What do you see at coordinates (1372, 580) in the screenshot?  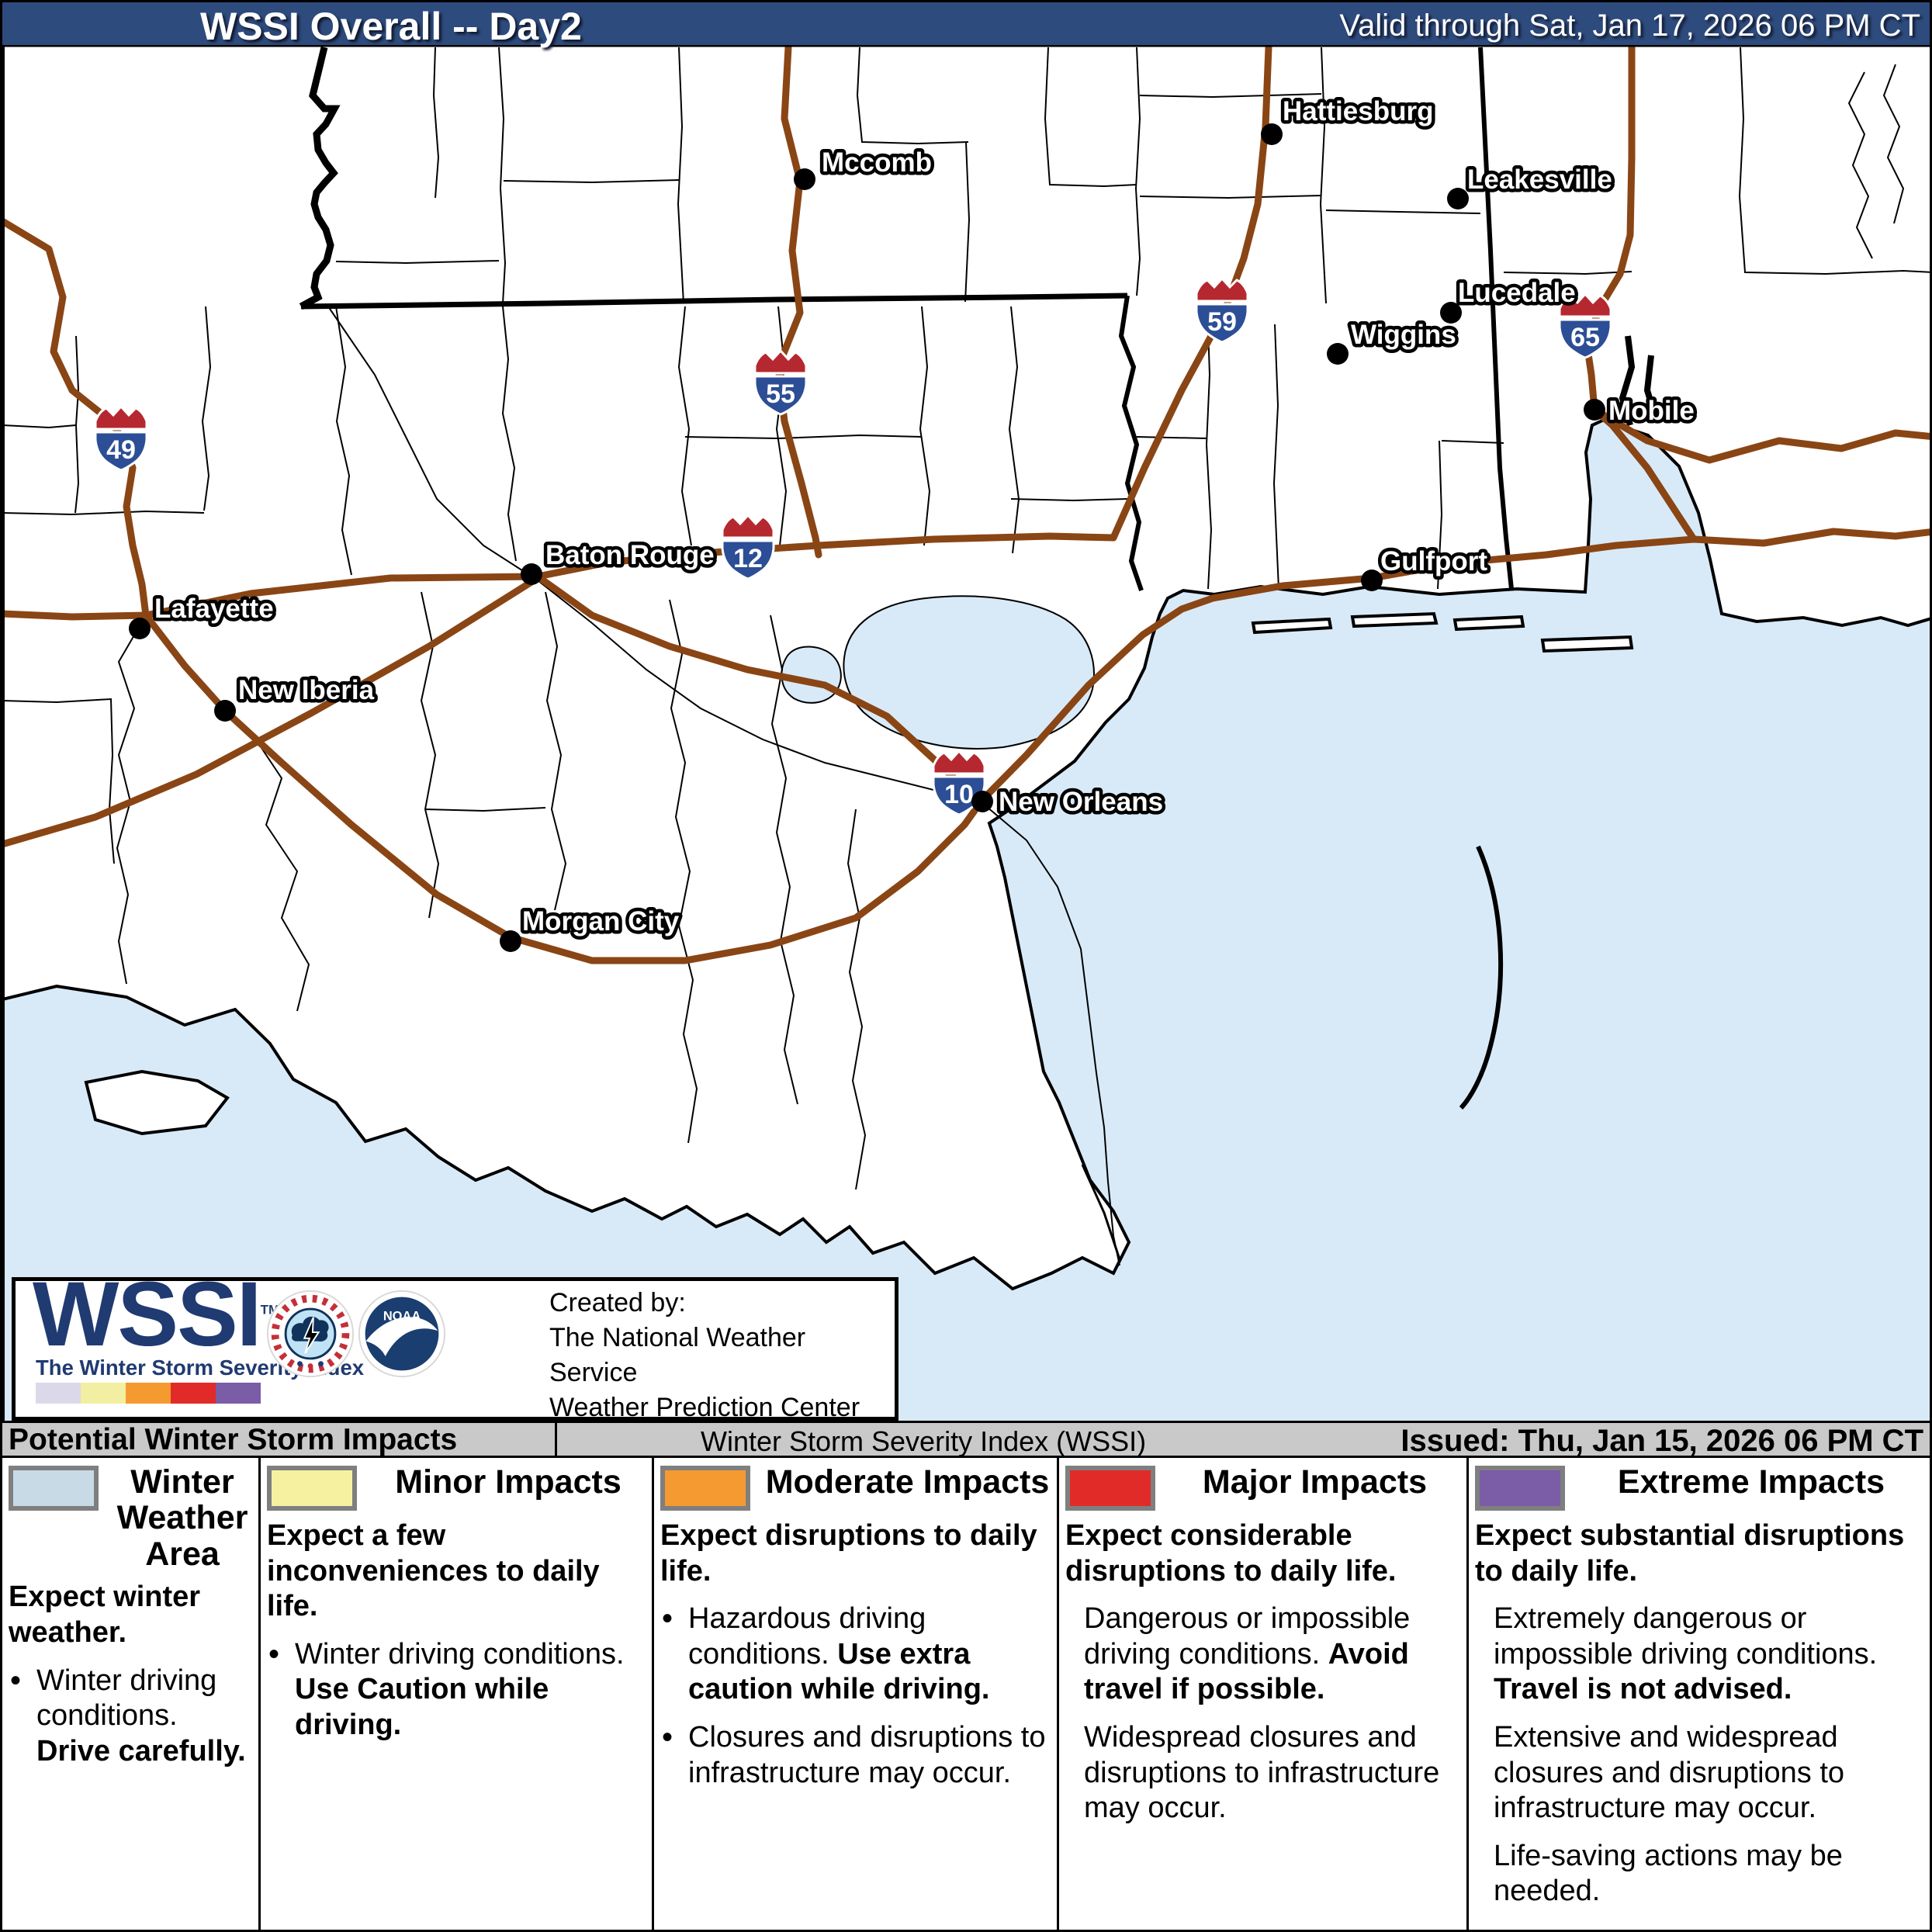 I see `city-dot-gulfport` at bounding box center [1372, 580].